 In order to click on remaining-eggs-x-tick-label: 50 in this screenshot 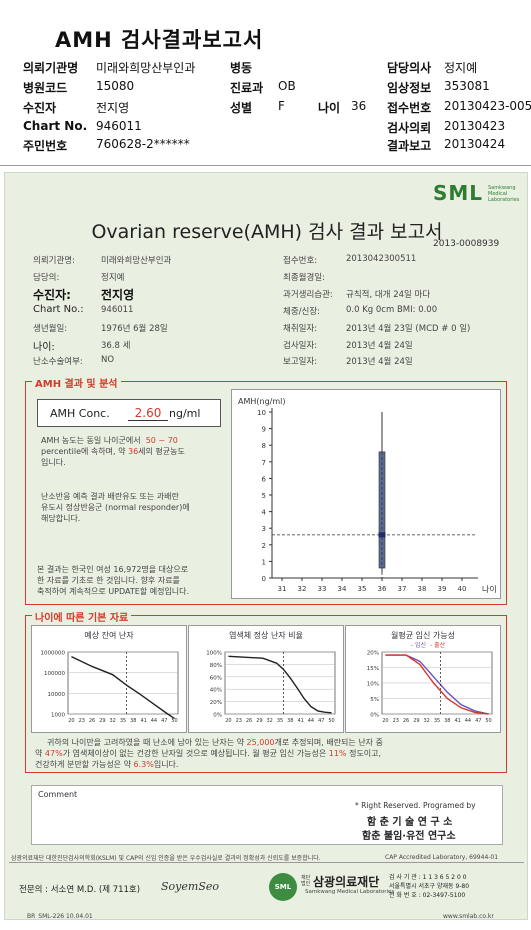, I will do `click(174, 721)`.